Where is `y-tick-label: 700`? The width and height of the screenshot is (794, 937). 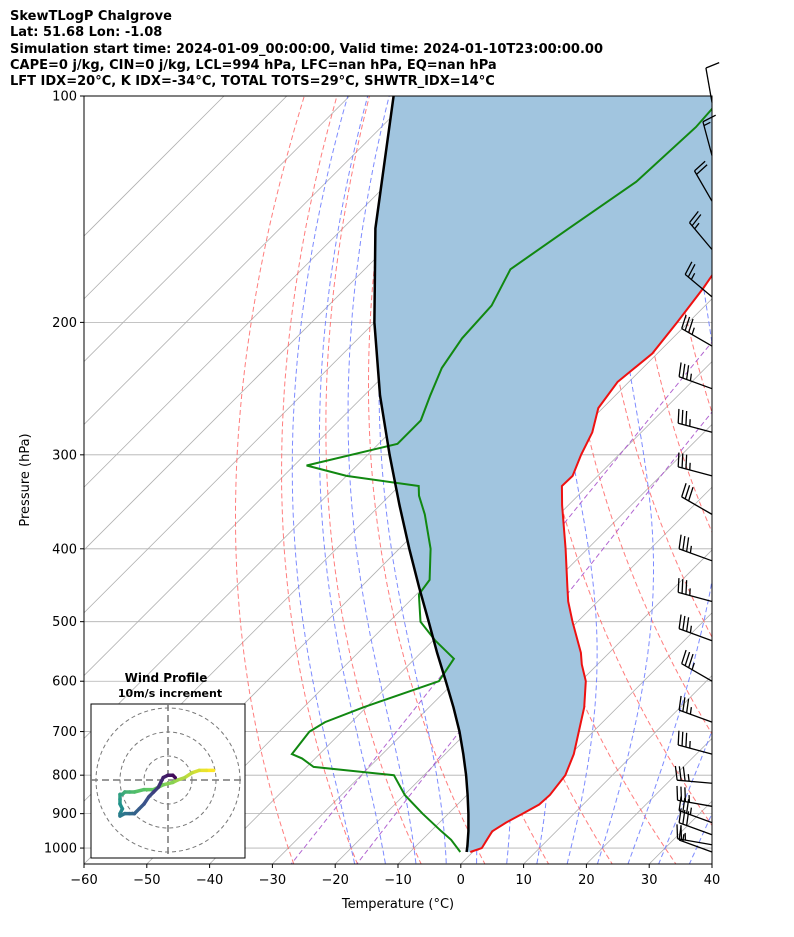
y-tick-label: 700 is located at coordinates (64, 732).